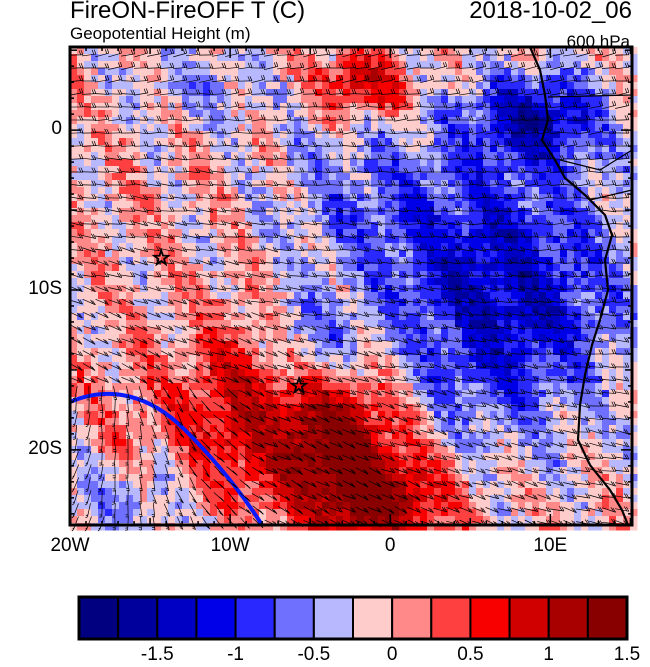  Describe the element at coordinates (56, 129) in the screenshot. I see `lat-tick-label: 0` at that location.